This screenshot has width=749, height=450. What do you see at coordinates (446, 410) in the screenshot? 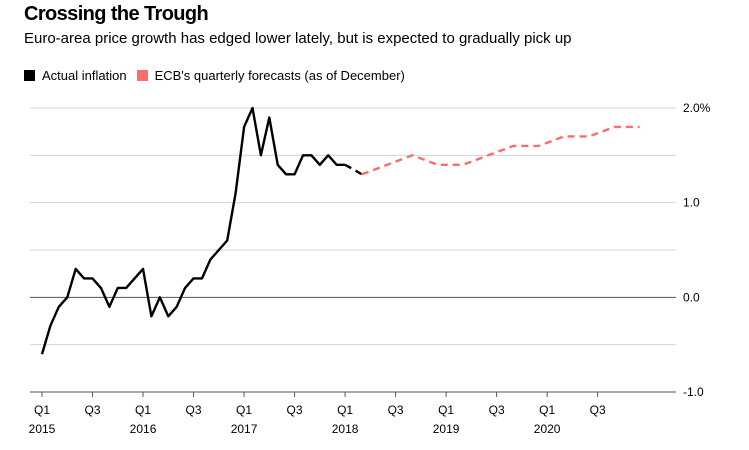
I see `x-tick-label-8: Q1` at bounding box center [446, 410].